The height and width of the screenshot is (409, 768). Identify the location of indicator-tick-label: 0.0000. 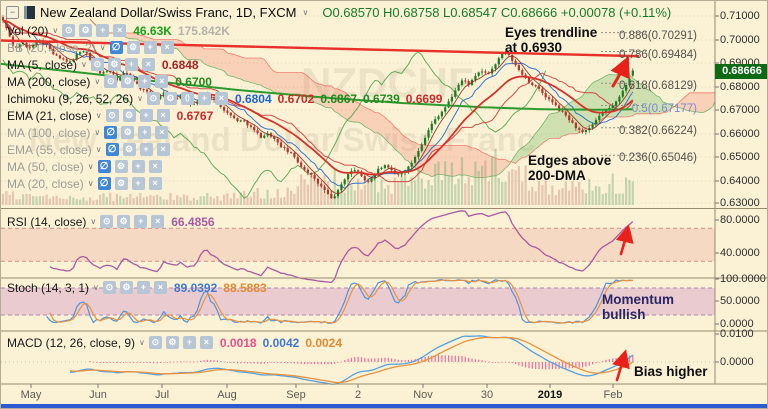
(737, 362).